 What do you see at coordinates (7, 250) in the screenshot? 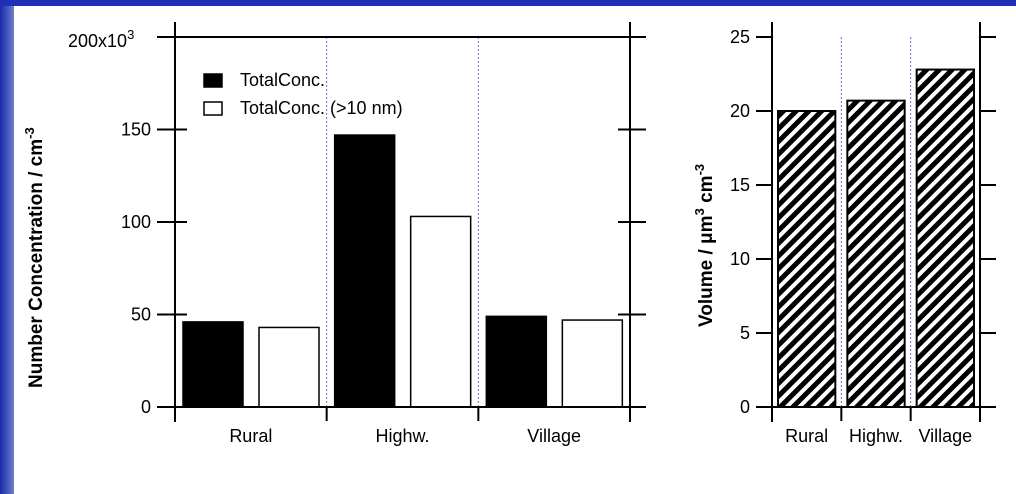
I see `window-edge-strip` at bounding box center [7, 250].